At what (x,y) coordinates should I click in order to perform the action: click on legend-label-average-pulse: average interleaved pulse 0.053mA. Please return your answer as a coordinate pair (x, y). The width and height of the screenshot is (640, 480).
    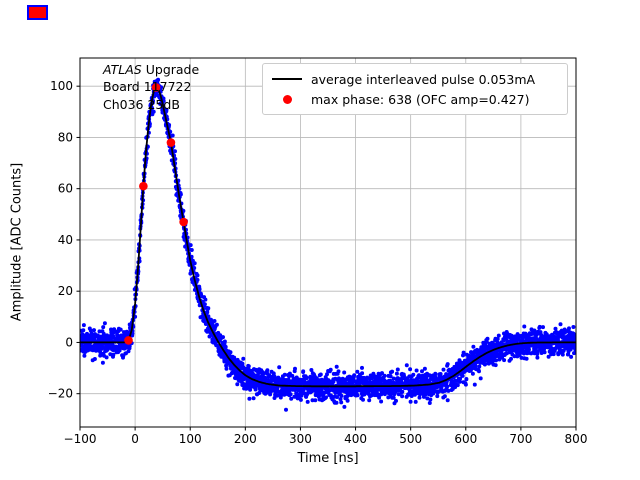
    Looking at the image, I should click on (423, 79).